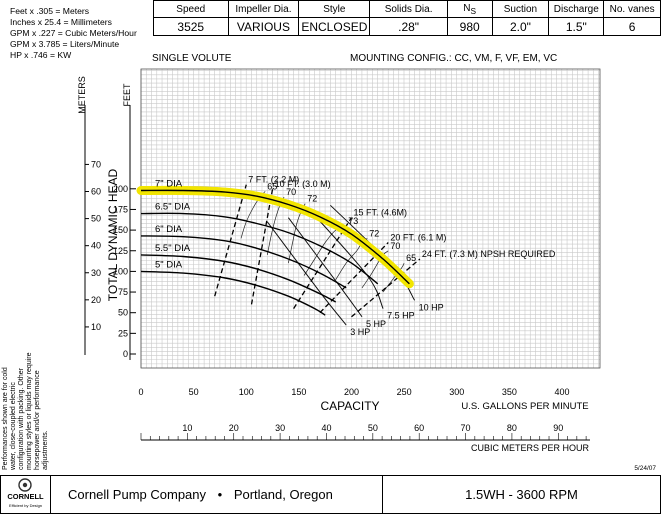  What do you see at coordinates (137, 494) in the screenshot?
I see `company-name: Cornell Pump Company` at bounding box center [137, 494].